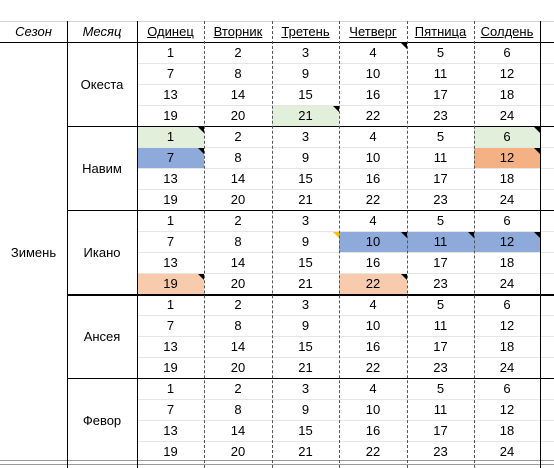 The width and height of the screenshot is (554, 468). What do you see at coordinates (507, 262) in the screenshot?
I see `day-cell: 18` at bounding box center [507, 262].